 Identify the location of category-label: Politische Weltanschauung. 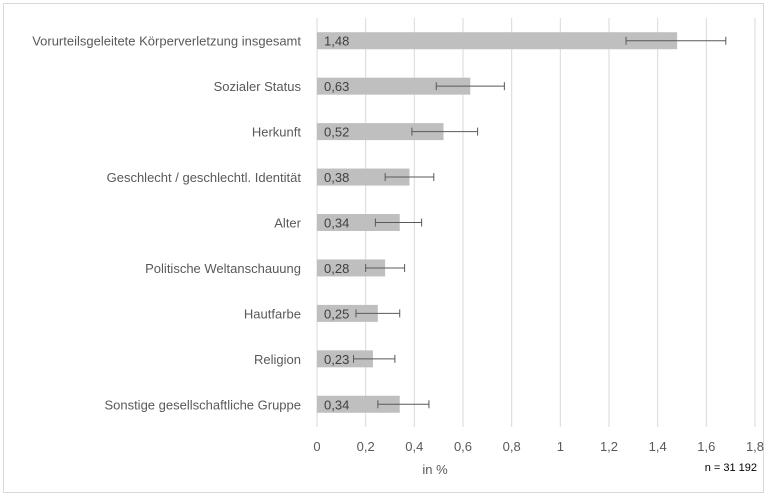
(223, 268).